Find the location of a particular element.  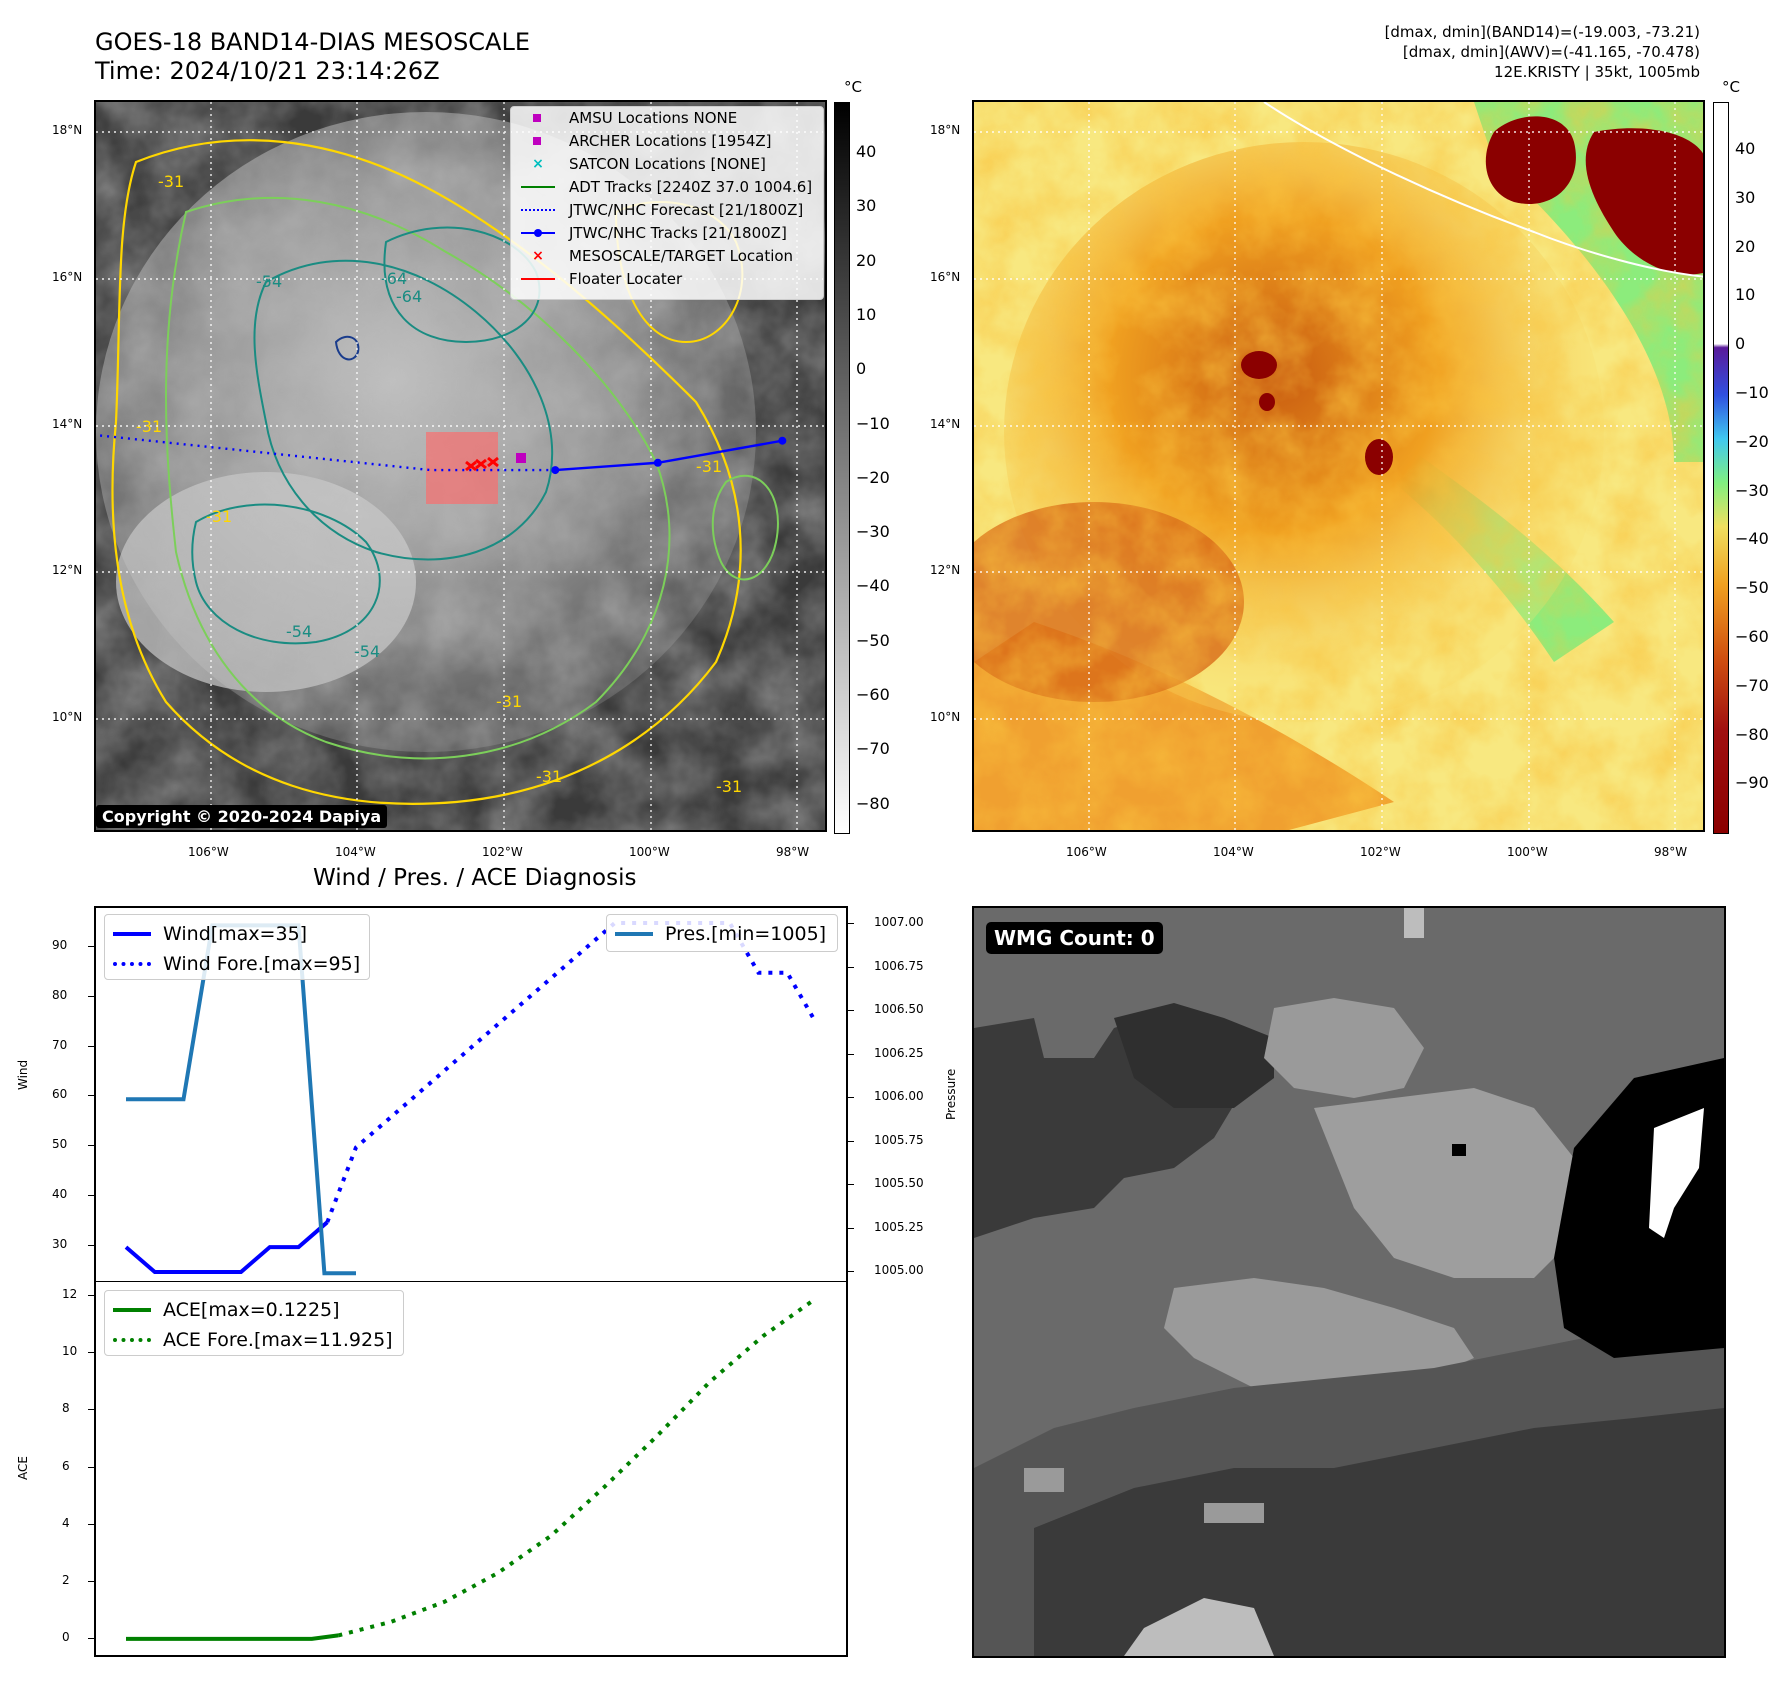

ir-title-line1: GOES-18 BAND14-DIAS MESOSCALE is located at coordinates (313, 42).